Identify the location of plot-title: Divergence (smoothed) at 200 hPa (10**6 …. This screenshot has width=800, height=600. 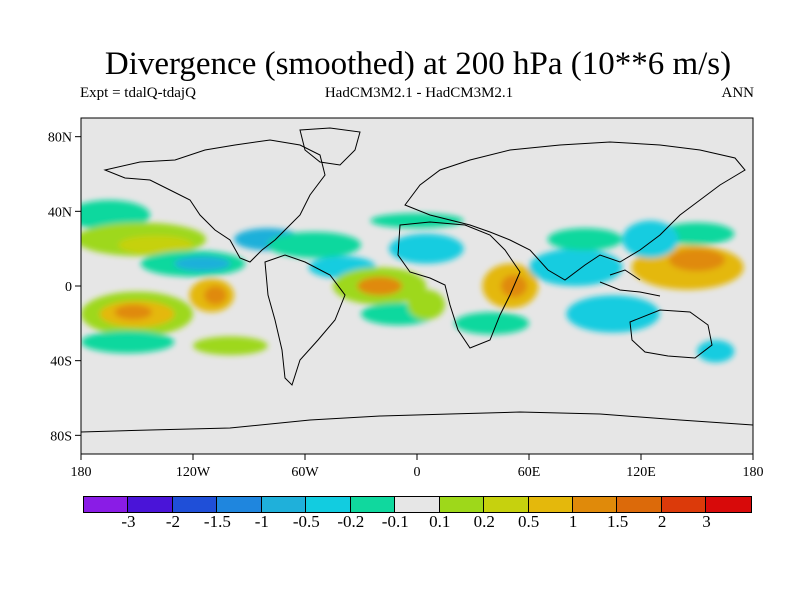
(418, 64).